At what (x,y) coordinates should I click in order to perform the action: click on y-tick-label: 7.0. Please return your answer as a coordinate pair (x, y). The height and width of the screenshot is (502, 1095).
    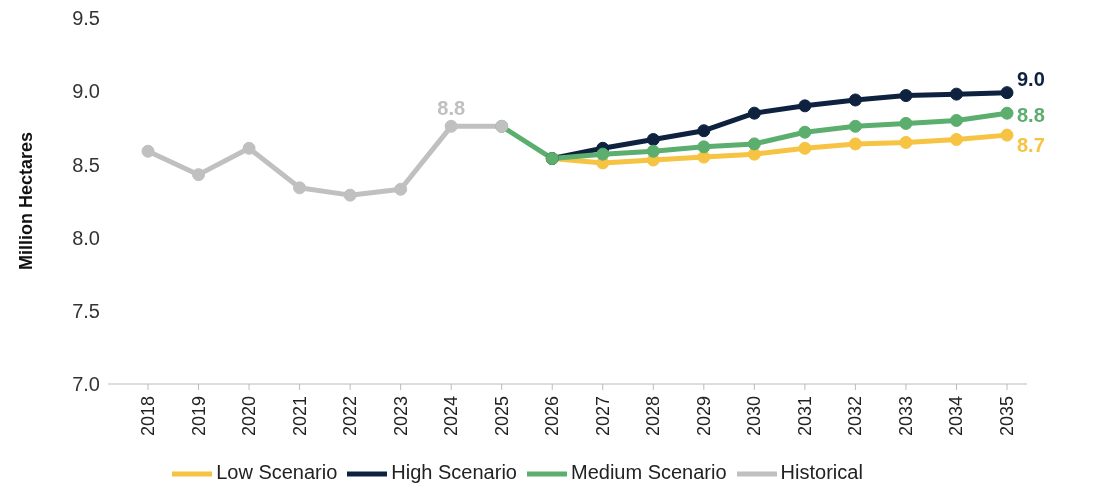
    Looking at the image, I should click on (86, 384).